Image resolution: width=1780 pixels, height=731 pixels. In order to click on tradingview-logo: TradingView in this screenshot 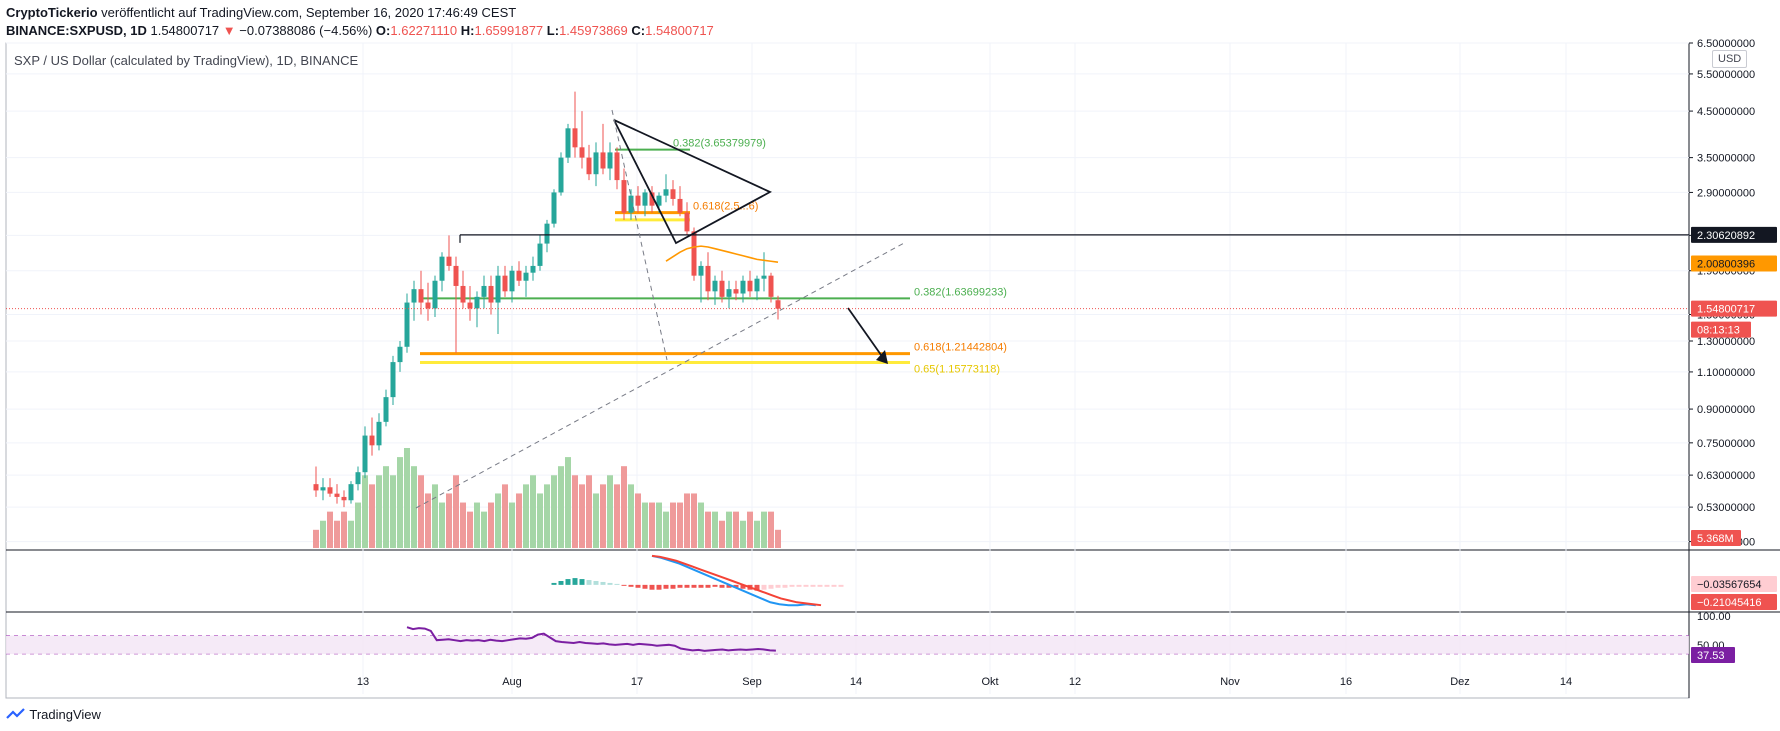, I will do `click(53, 714)`.